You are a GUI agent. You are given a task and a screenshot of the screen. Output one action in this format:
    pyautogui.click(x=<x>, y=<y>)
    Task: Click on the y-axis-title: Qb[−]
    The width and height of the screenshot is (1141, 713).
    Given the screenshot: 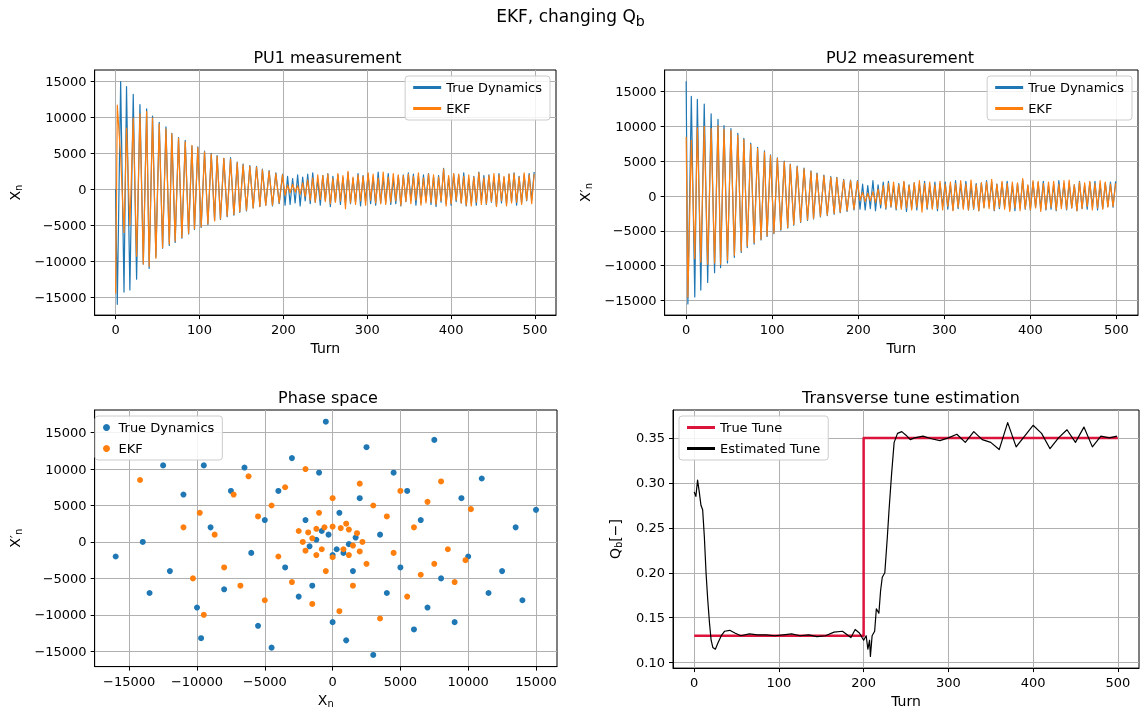 What is the action you would take?
    pyautogui.click(x=615, y=539)
    